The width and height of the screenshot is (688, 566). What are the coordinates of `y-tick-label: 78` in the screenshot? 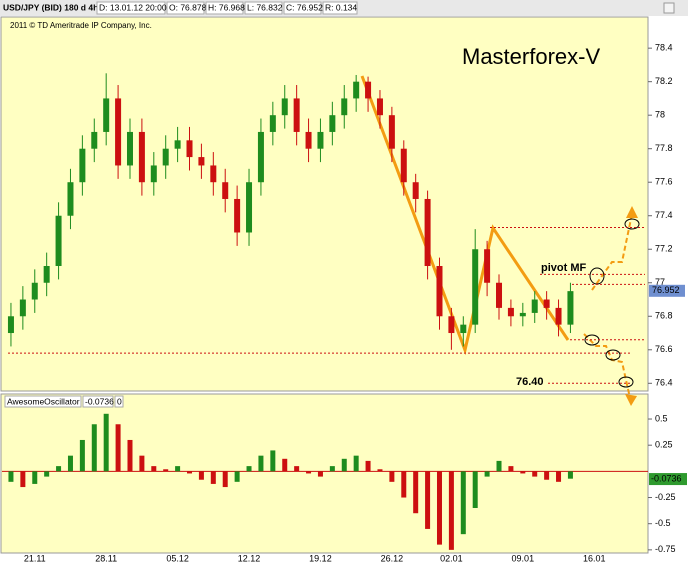 It's located at (660, 115).